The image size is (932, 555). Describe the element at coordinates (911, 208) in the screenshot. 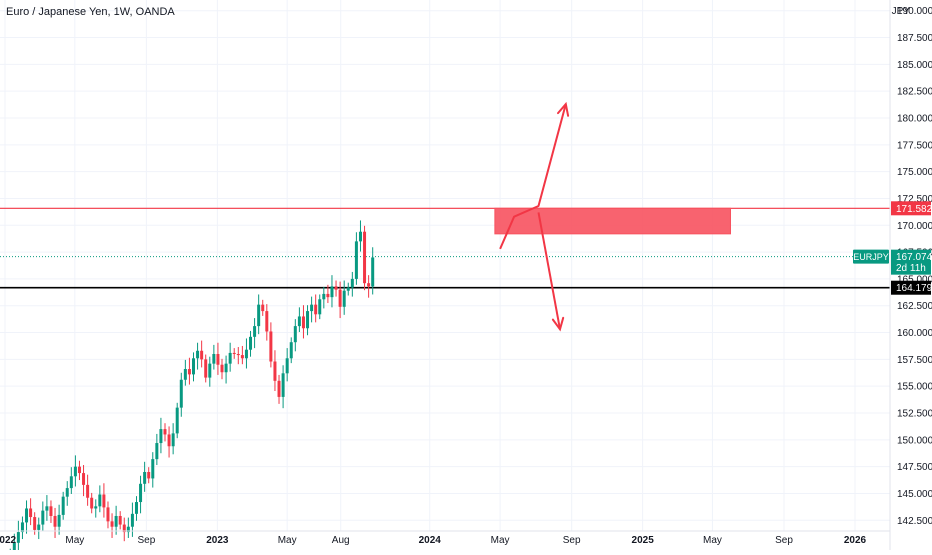

I see `resistance-label-bg` at that location.